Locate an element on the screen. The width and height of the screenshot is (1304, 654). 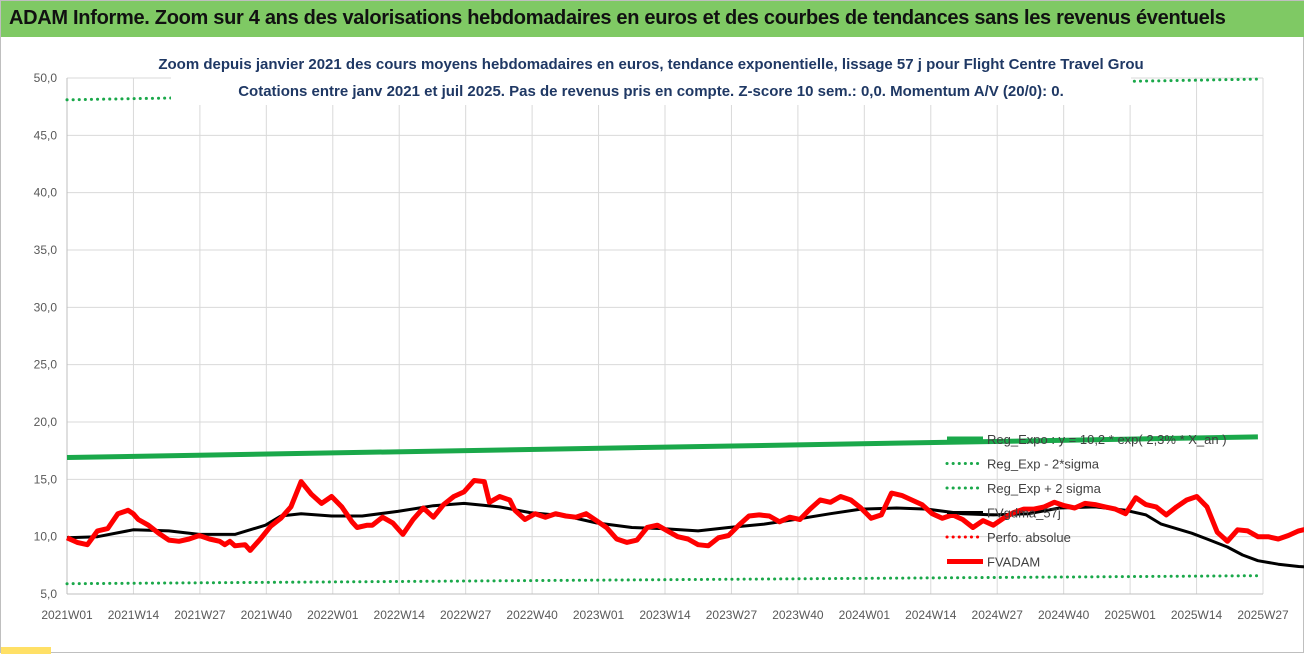
x-tick-label: 2022W01 is located at coordinates (333, 615).